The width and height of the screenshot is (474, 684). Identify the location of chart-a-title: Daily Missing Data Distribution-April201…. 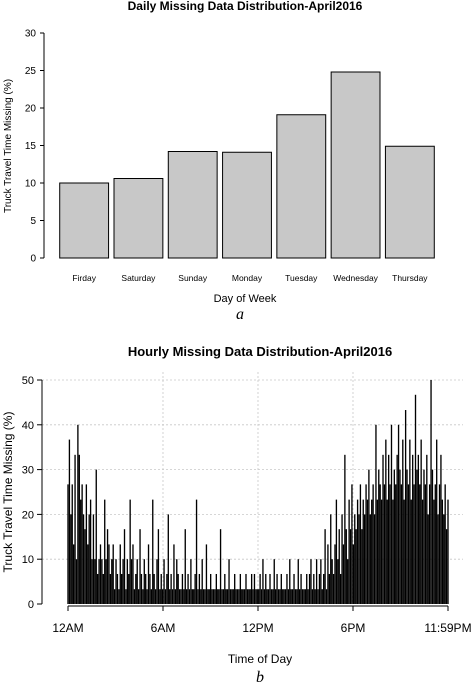
(245, 6).